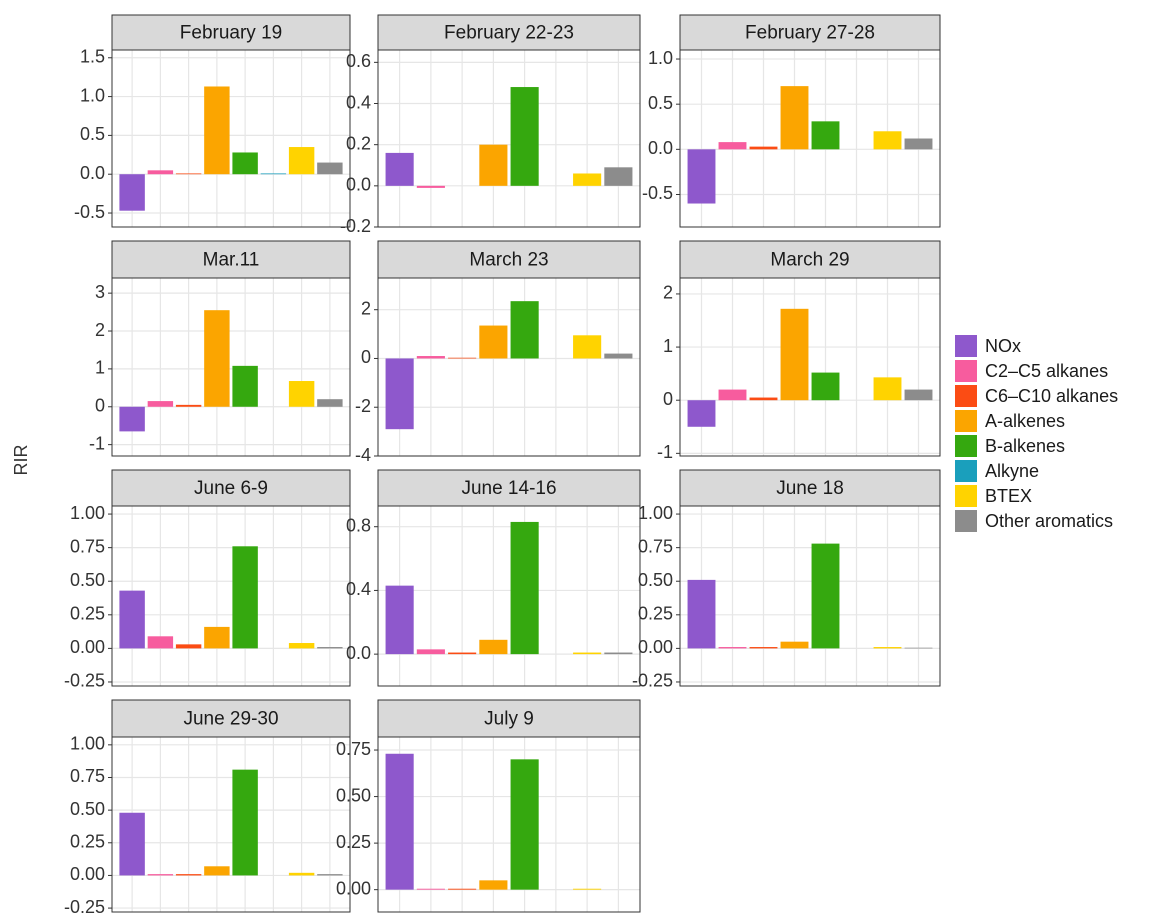 This screenshot has width=1176, height=915. What do you see at coordinates (1049, 521) in the screenshot?
I see `legend-label: Other aromatics` at bounding box center [1049, 521].